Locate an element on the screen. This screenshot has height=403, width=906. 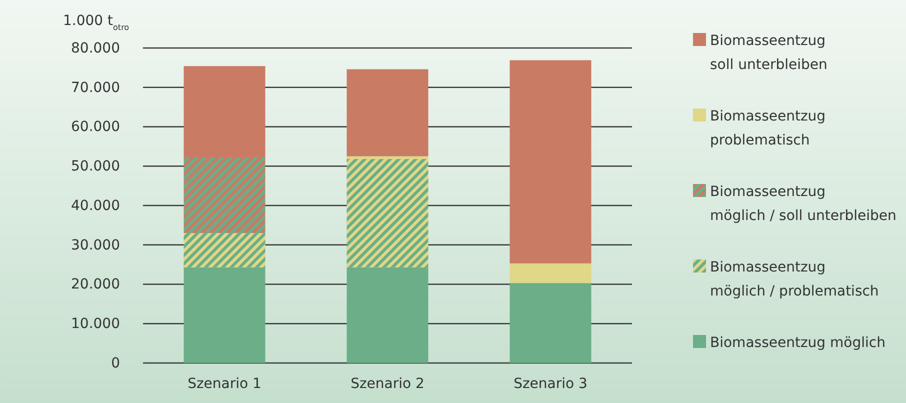
x-tick-label: Szenario 3 is located at coordinates (551, 384).